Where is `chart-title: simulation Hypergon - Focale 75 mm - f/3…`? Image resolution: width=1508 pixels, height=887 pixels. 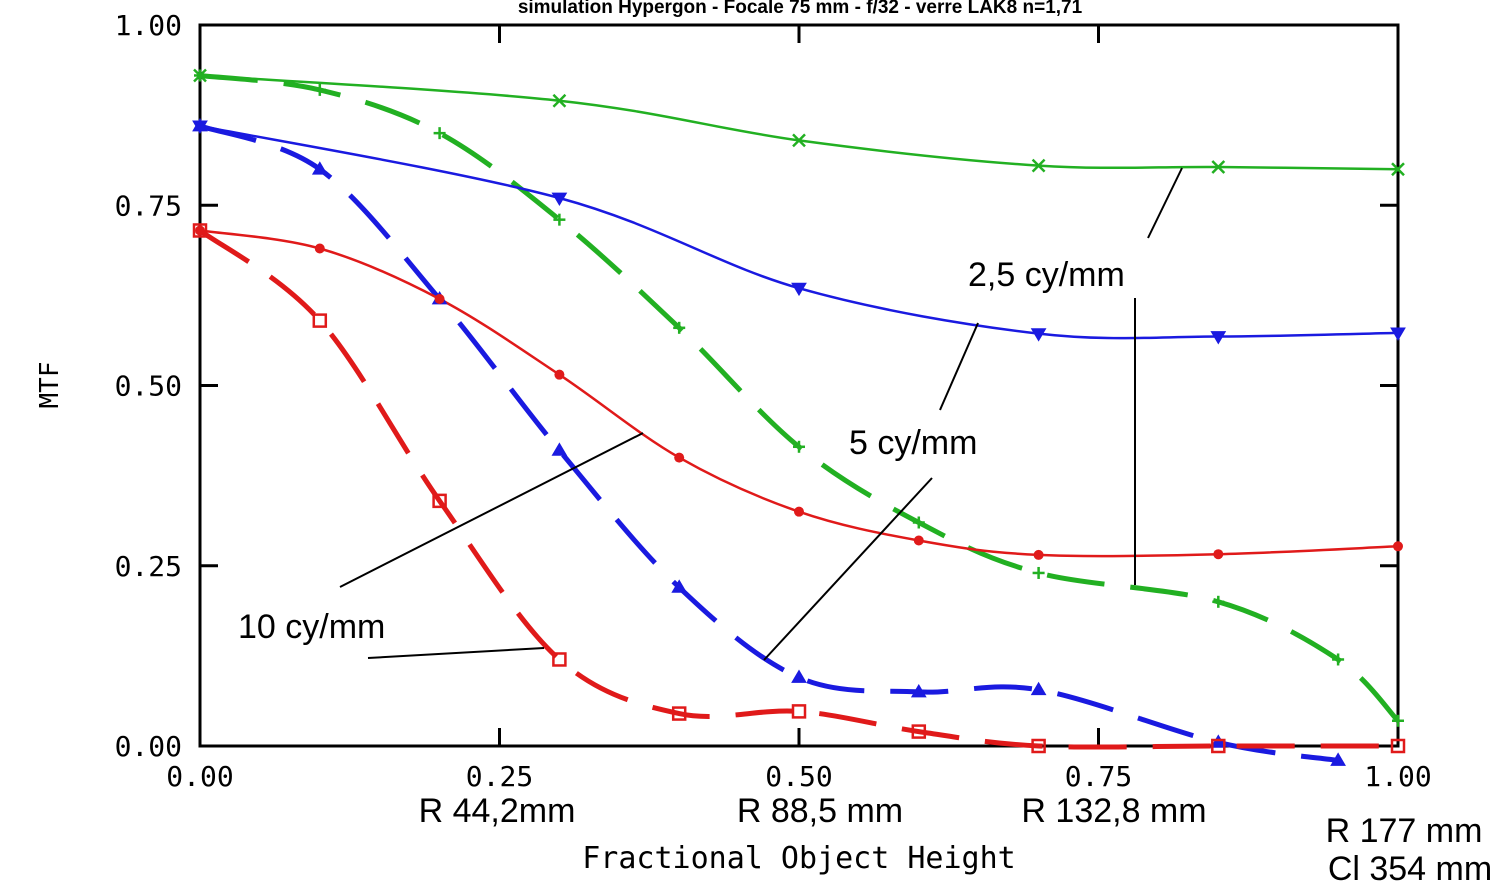
chart-title: simulation Hypergon - Focale 75 mm - f/3… is located at coordinates (800, 9).